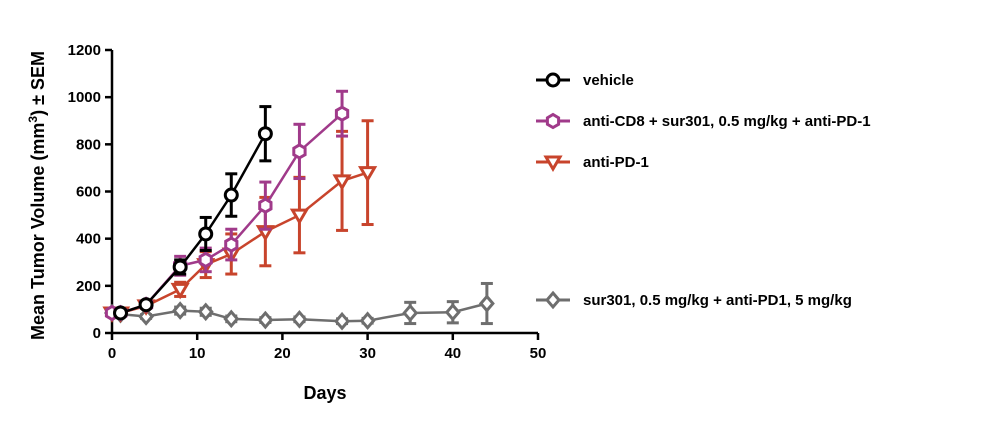 Image resolution: width=988 pixels, height=426 pixels. What do you see at coordinates (538, 353) in the screenshot?
I see `x-tick-label: 50` at bounding box center [538, 353].